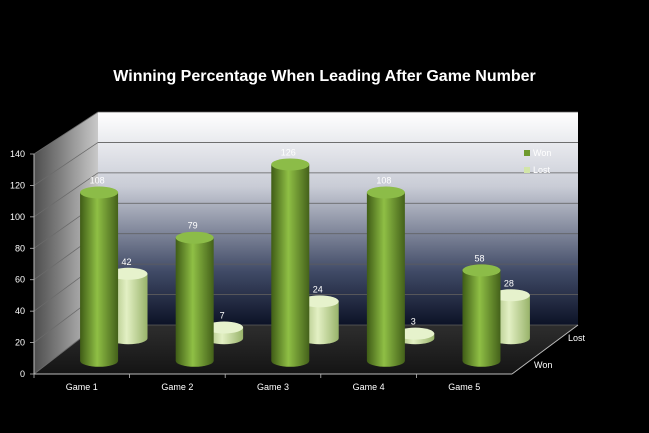 Image resolution: width=649 pixels, height=433 pixels. What do you see at coordinates (577, 338) in the screenshot?
I see `depth-axis-label: Lost` at bounding box center [577, 338].